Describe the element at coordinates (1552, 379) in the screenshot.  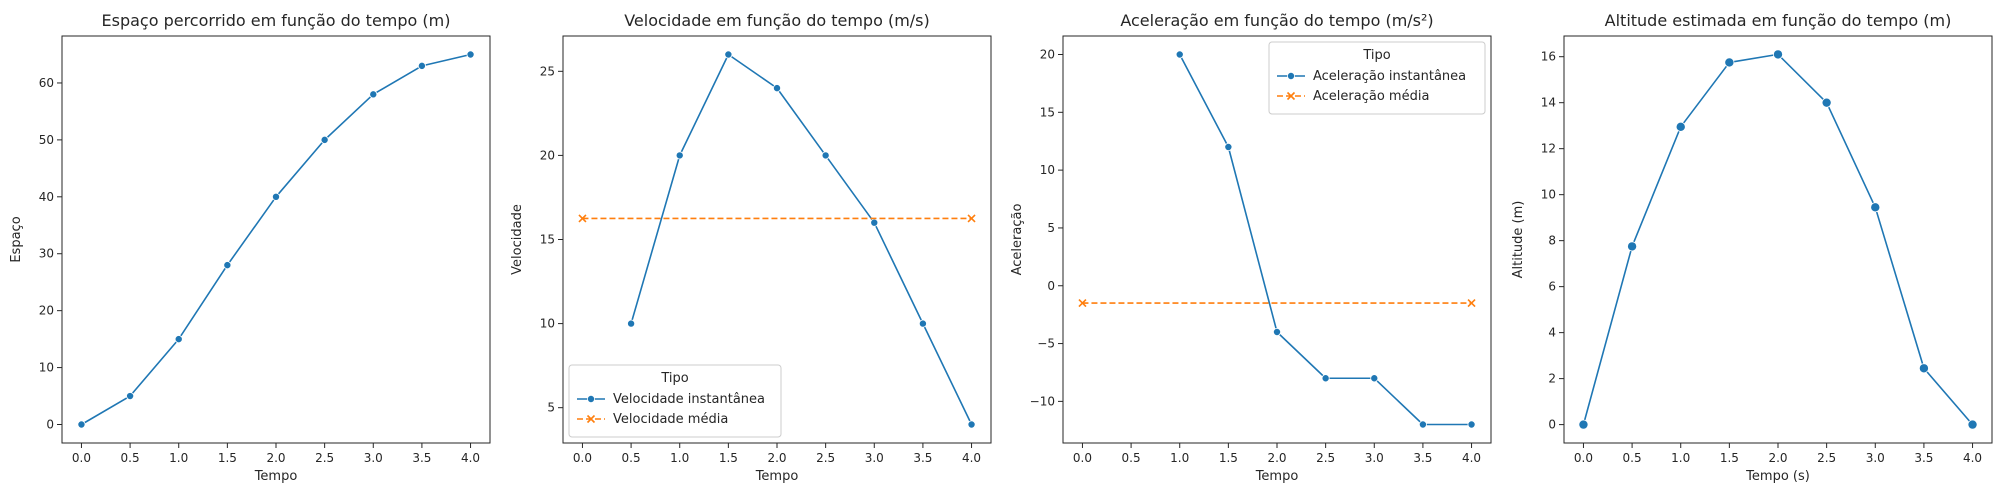
I see `y-tick-label: 2` at that location.